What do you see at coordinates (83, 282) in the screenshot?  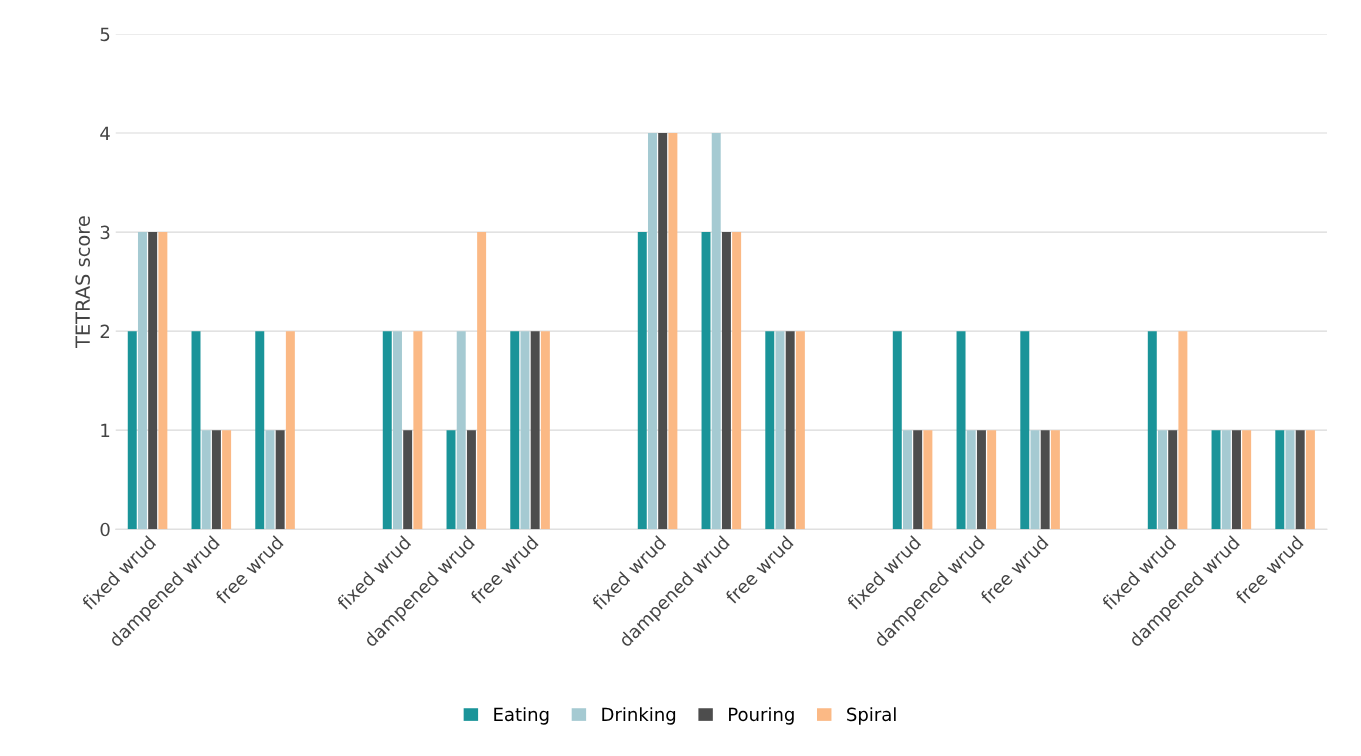 I see `y-axis-title: TETRAS score` at bounding box center [83, 282].